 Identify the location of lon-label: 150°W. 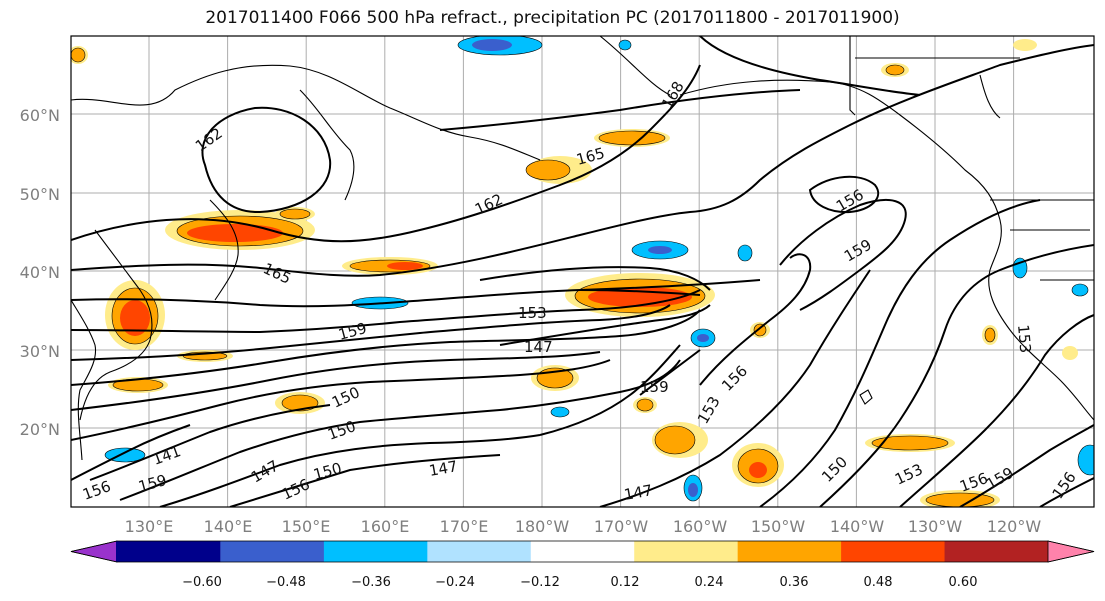
(778, 526).